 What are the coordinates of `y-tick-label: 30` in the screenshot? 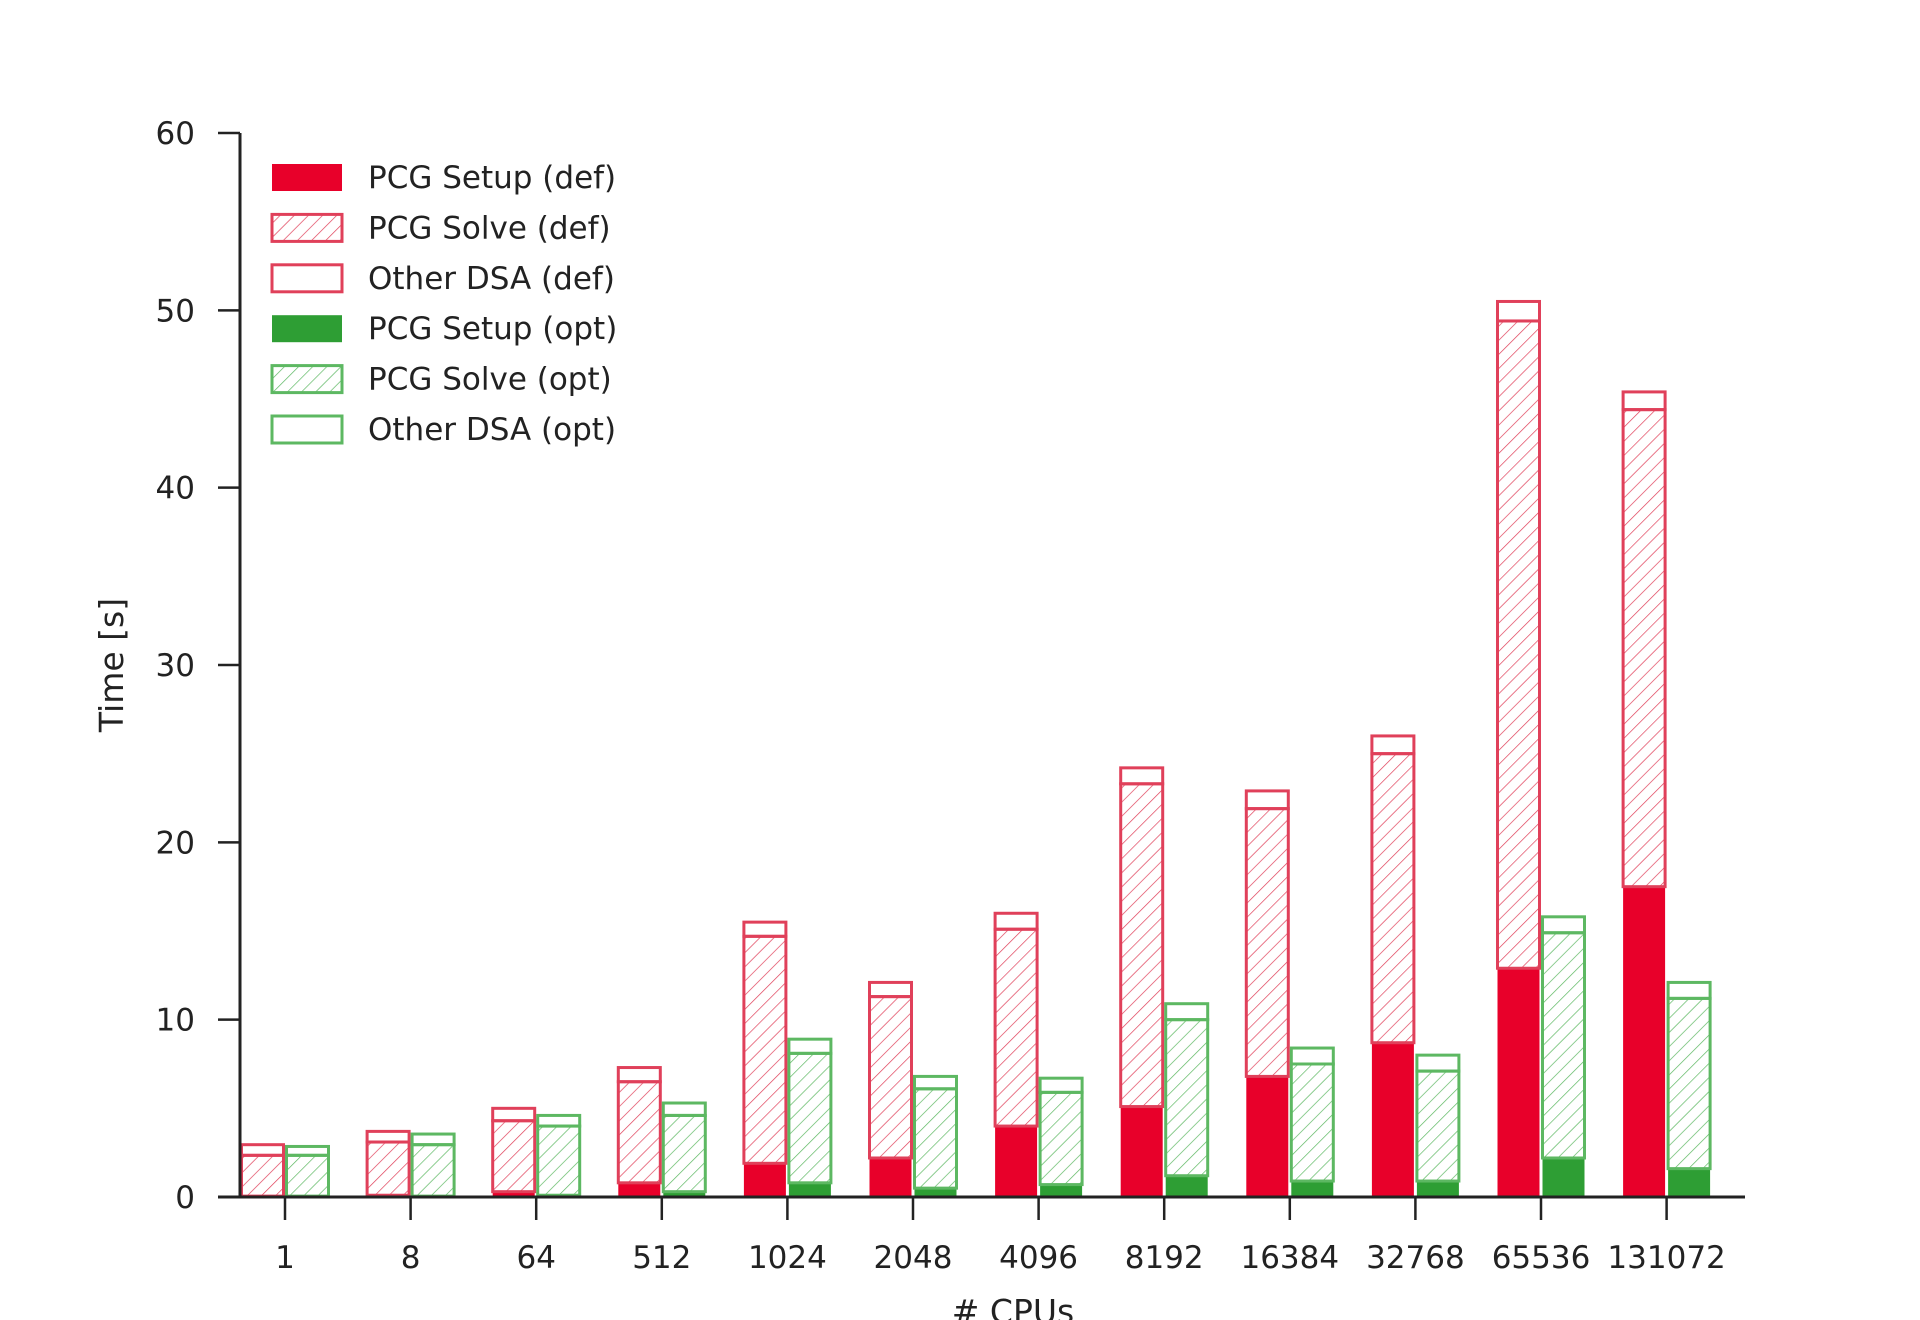 It's located at (175, 666).